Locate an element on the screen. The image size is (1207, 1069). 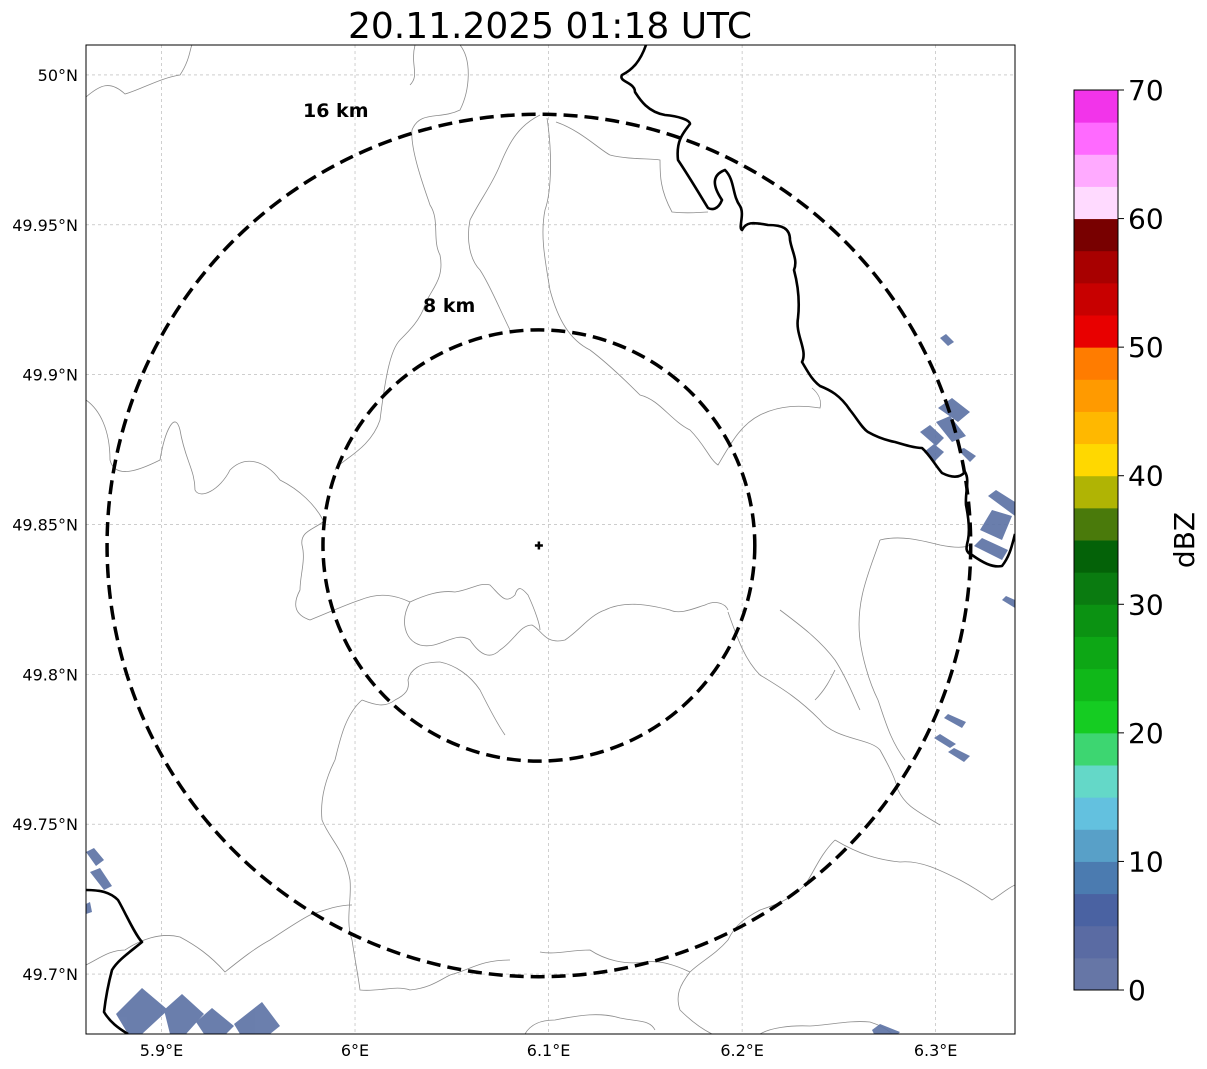
colorbar-tick-label: 40 is located at coordinates (1146, 476).